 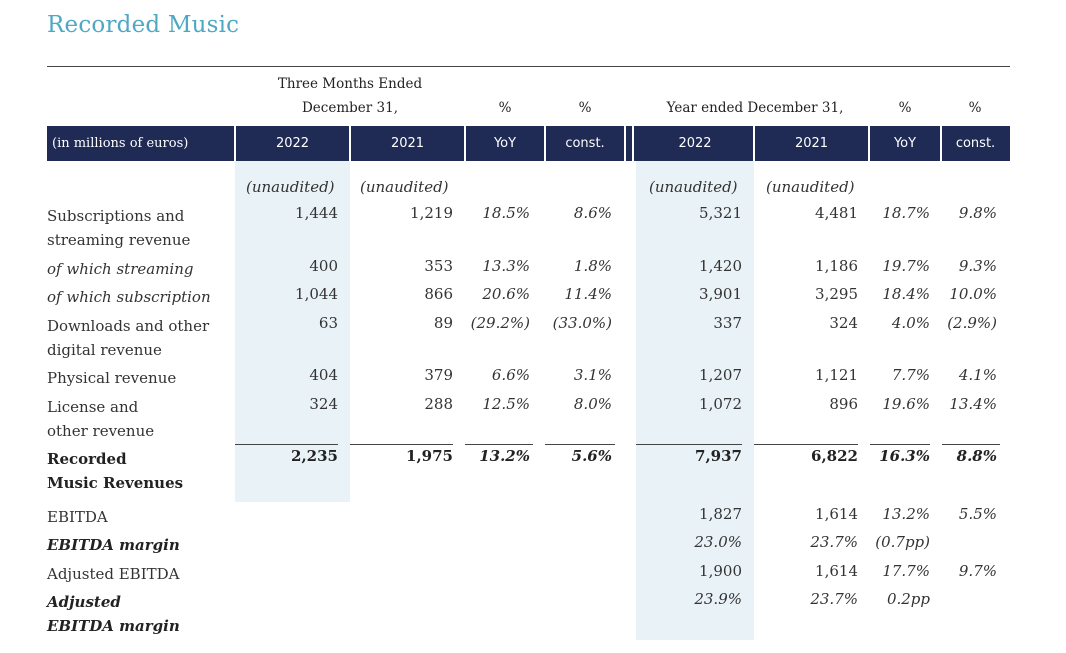 I want to click on table-cell: 6,822, so click(x=834, y=456).